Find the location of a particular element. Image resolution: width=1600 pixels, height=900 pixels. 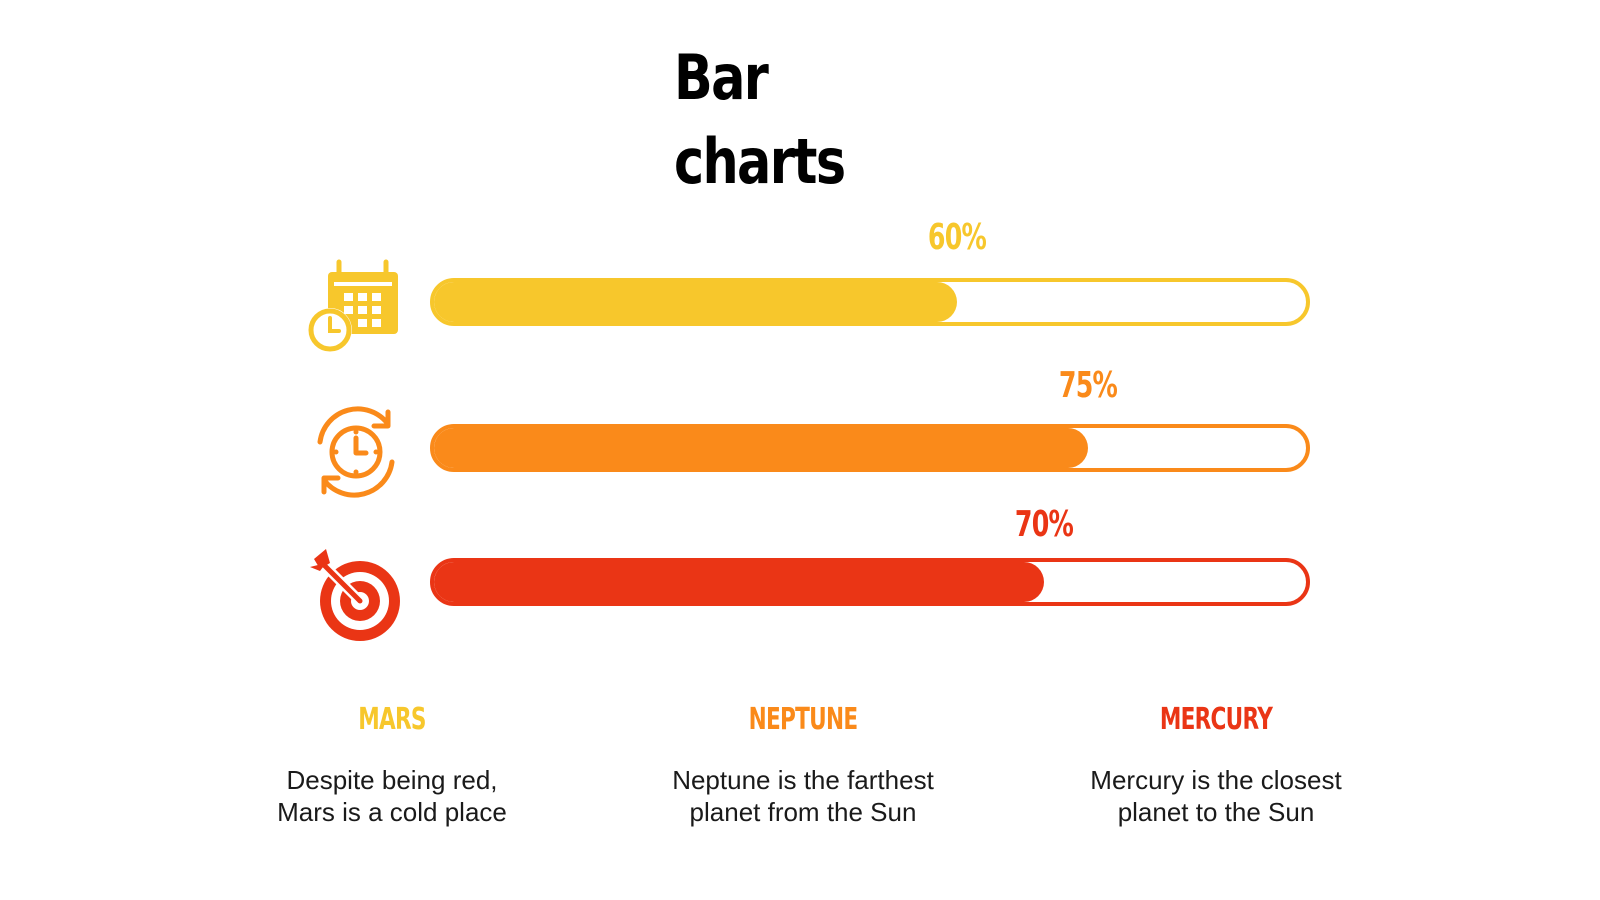

column-title: MARS is located at coordinates (392, 719).